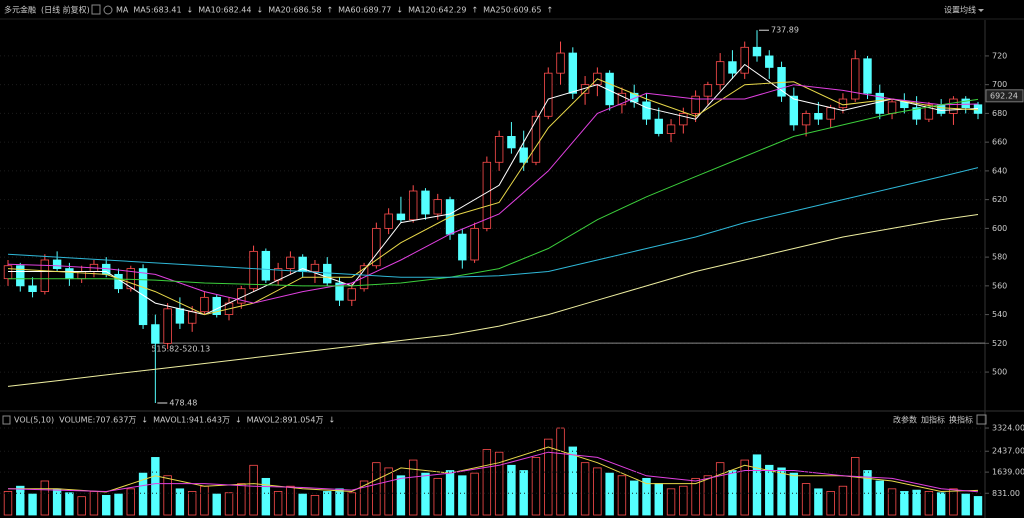 The height and width of the screenshot is (518, 1024). Describe the element at coordinates (999, 314) in the screenshot. I see `y-tick-label: 540` at that location.